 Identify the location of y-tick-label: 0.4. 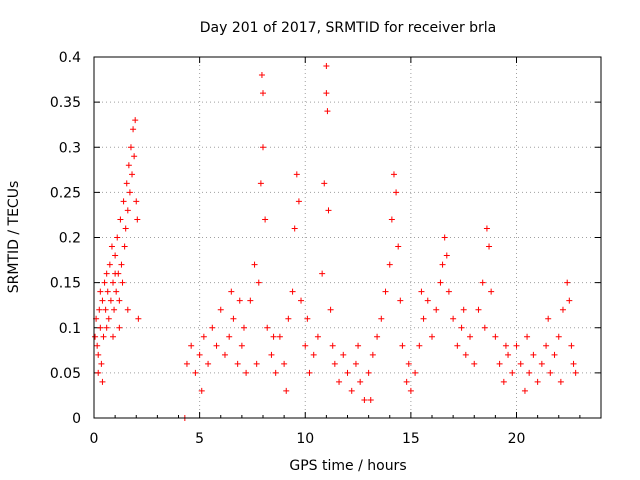
(70, 58).